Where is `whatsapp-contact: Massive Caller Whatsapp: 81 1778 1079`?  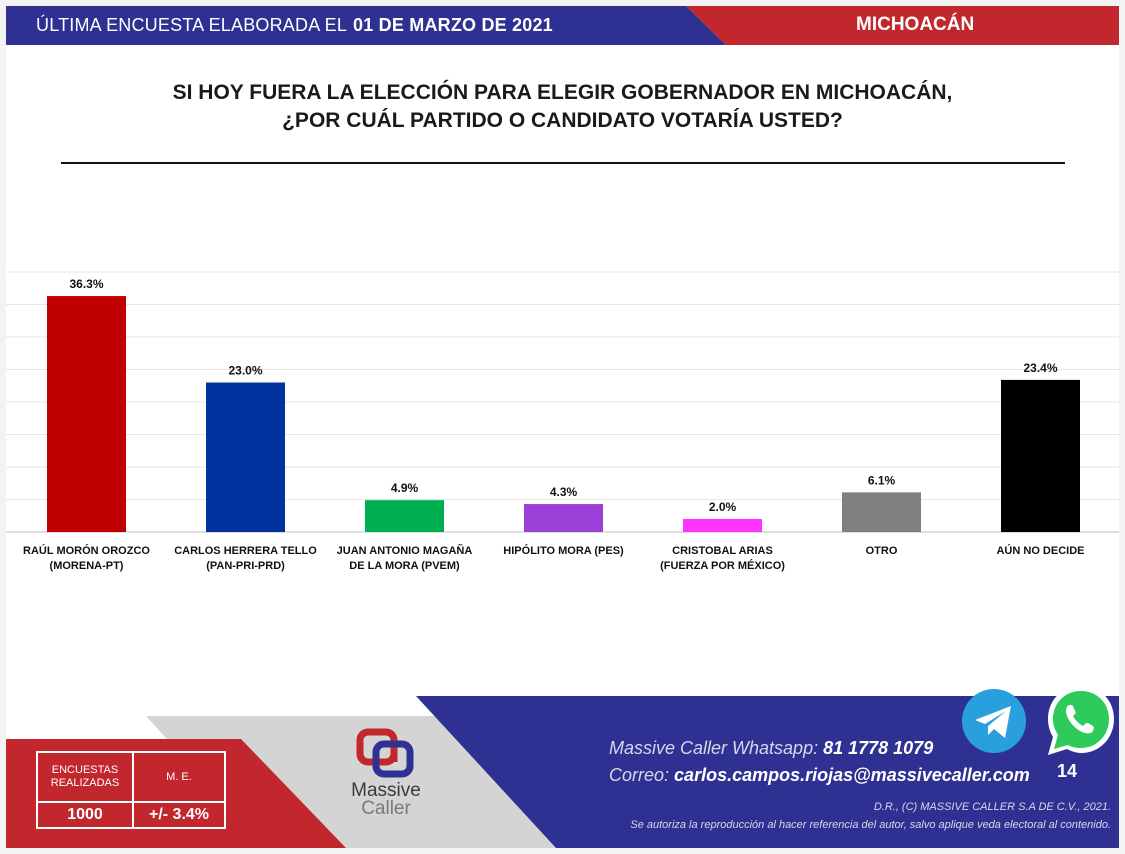 whatsapp-contact: Massive Caller Whatsapp: 81 1778 1079 is located at coordinates (771, 748).